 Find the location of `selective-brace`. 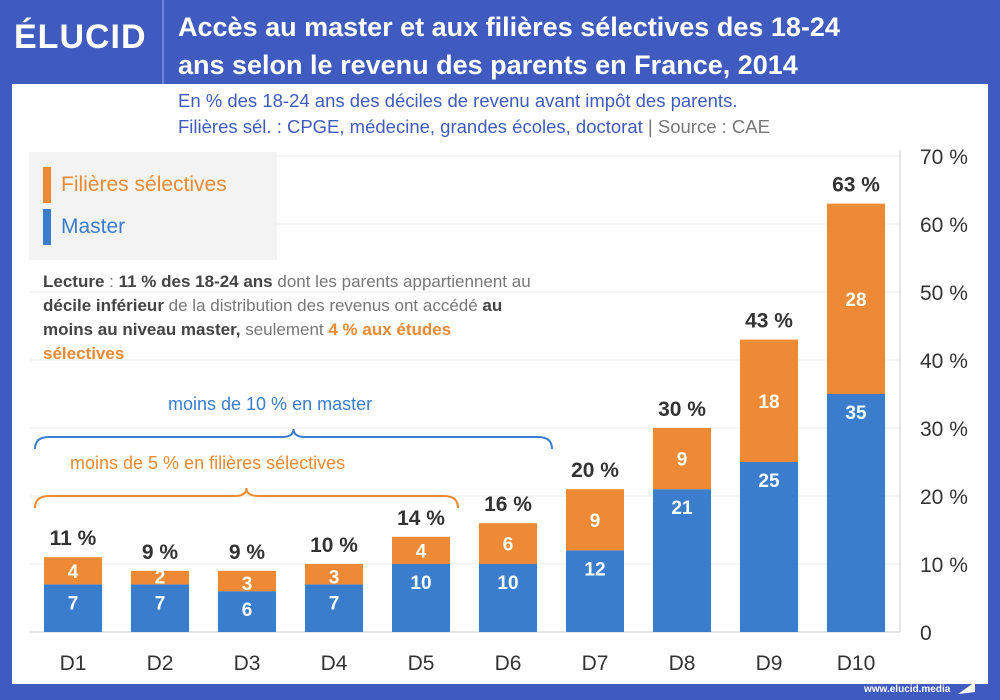

selective-brace is located at coordinates (246, 498).